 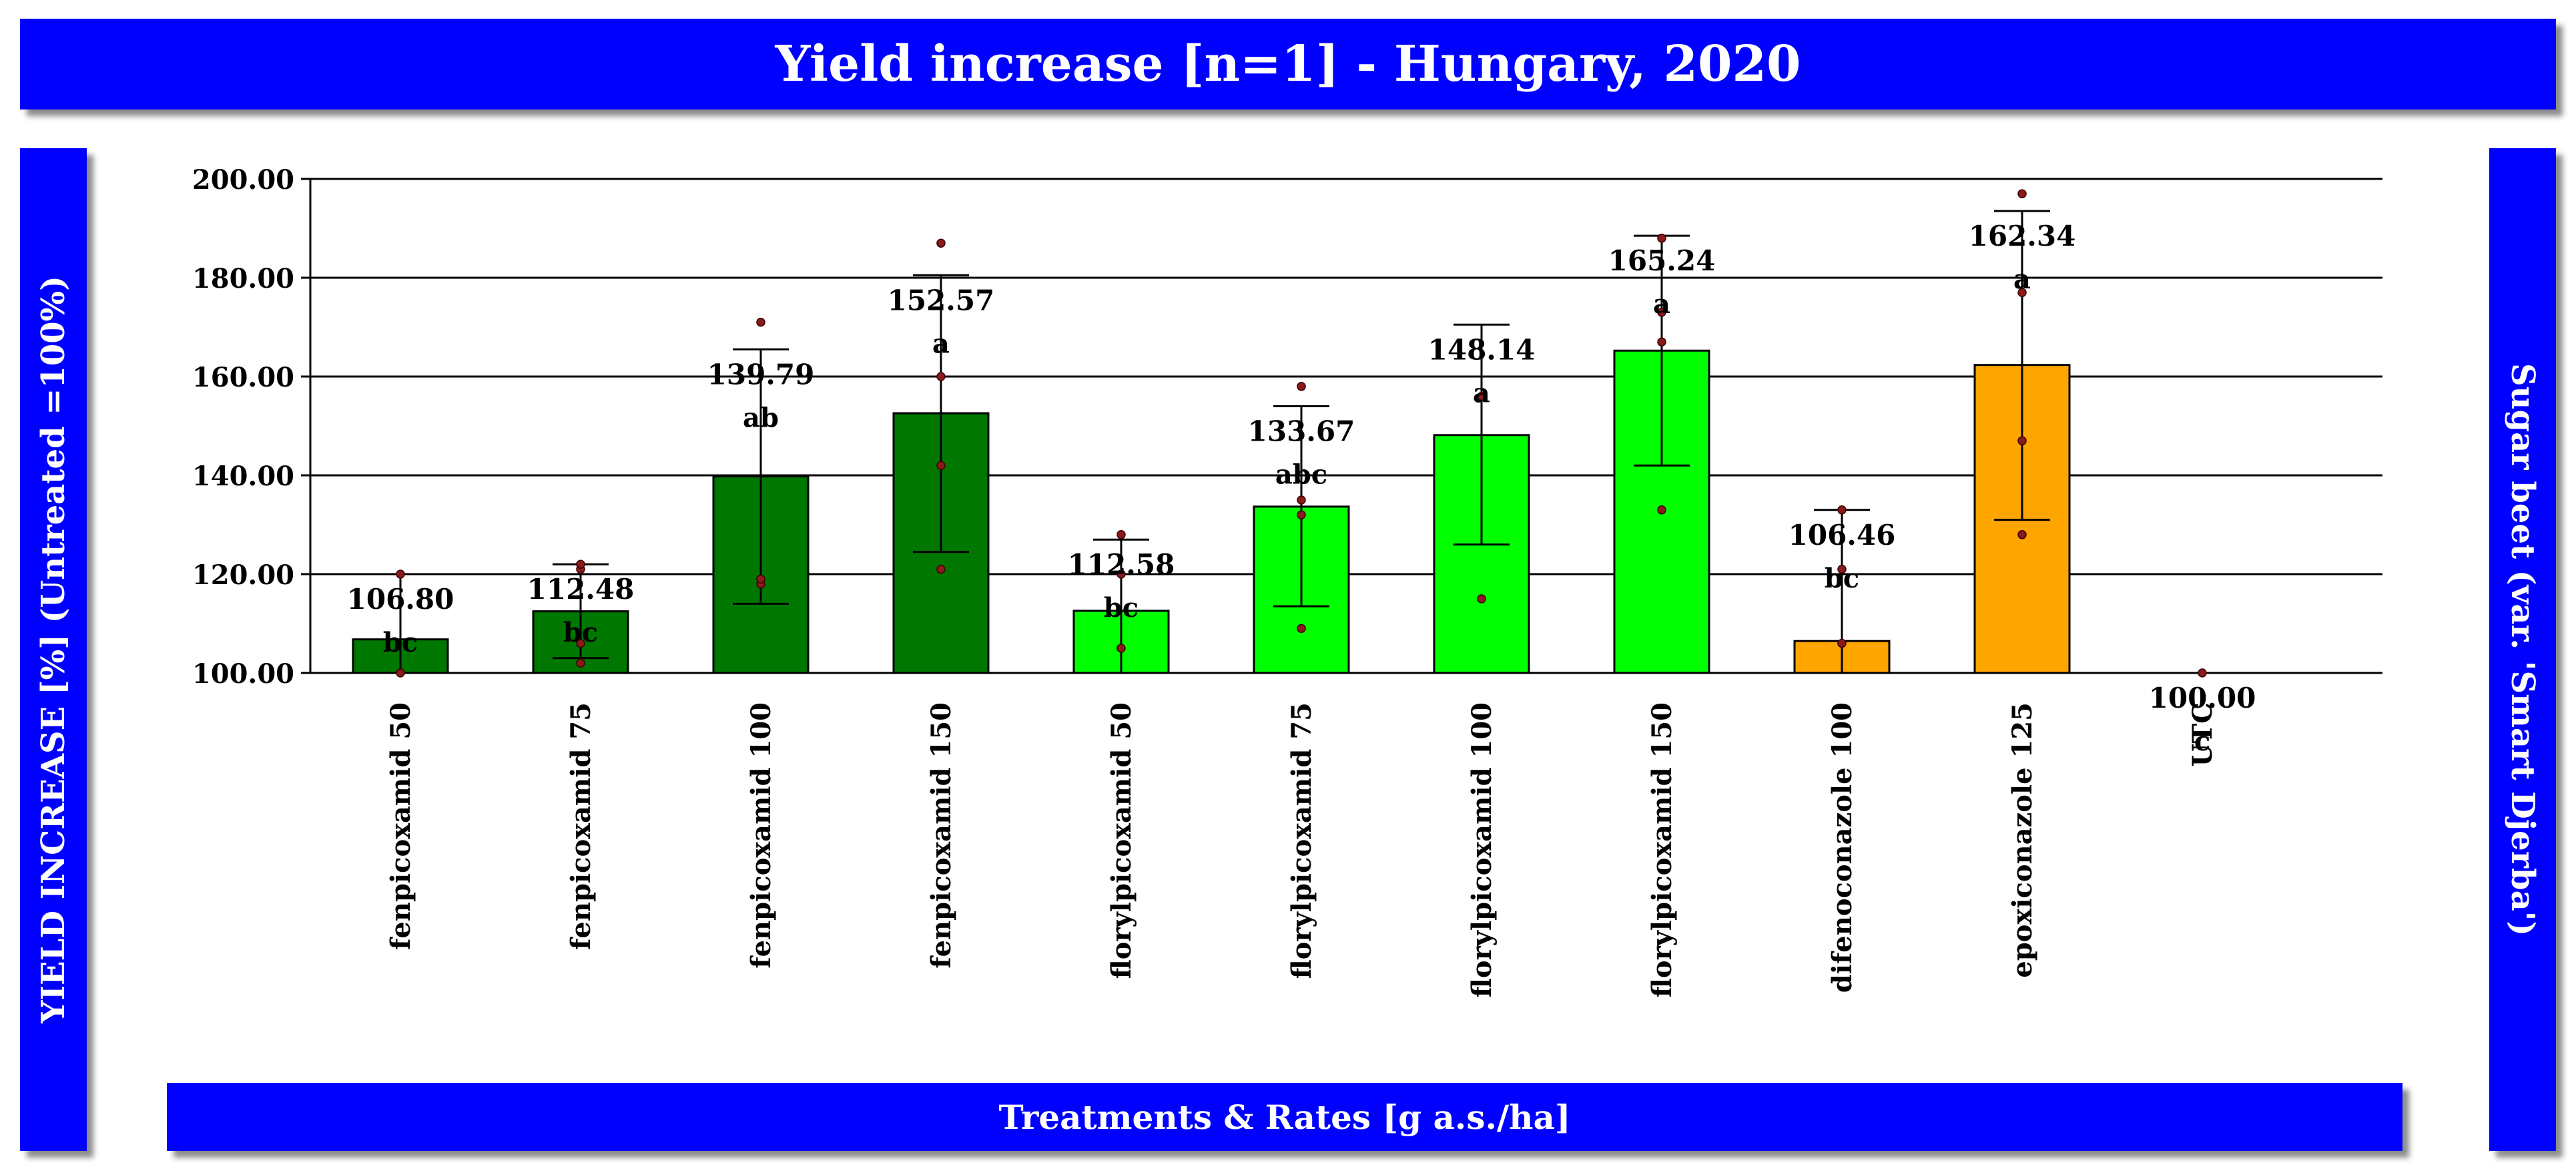 I want to click on x-axis-label-banner: Treatments & Rates [g a.s./ha], so click(x=1284, y=1117).